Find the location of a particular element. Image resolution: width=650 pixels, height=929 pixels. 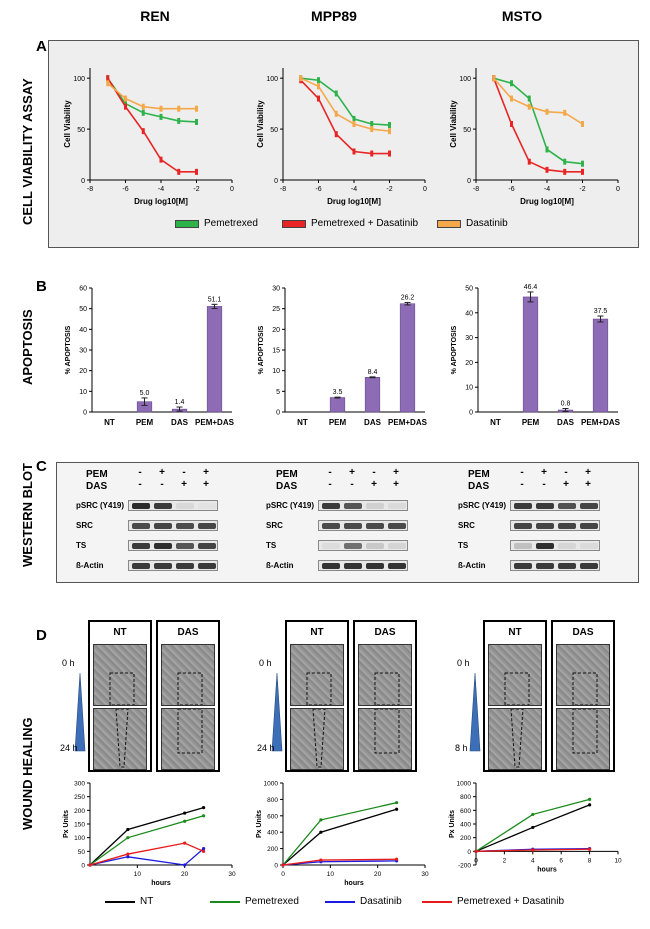

point-nt is located at coordinates (185, 813).